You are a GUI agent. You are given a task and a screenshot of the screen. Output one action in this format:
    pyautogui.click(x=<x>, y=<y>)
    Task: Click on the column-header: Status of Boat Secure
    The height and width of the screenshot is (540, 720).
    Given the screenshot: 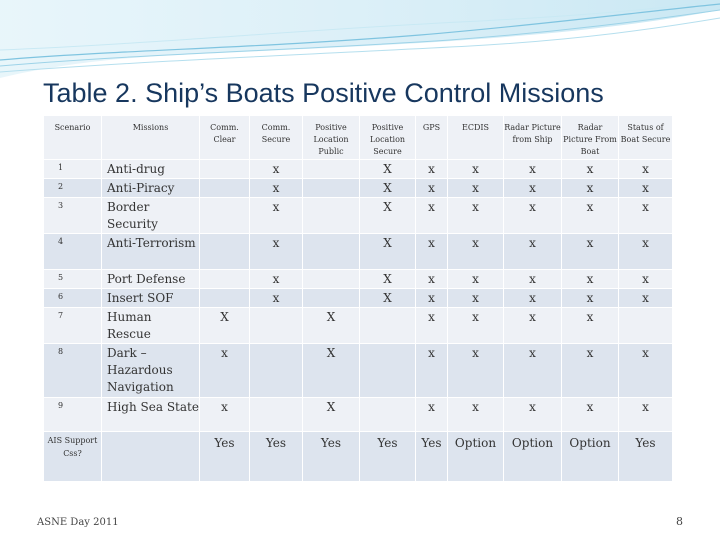 What is the action you would take?
    pyautogui.click(x=645, y=137)
    